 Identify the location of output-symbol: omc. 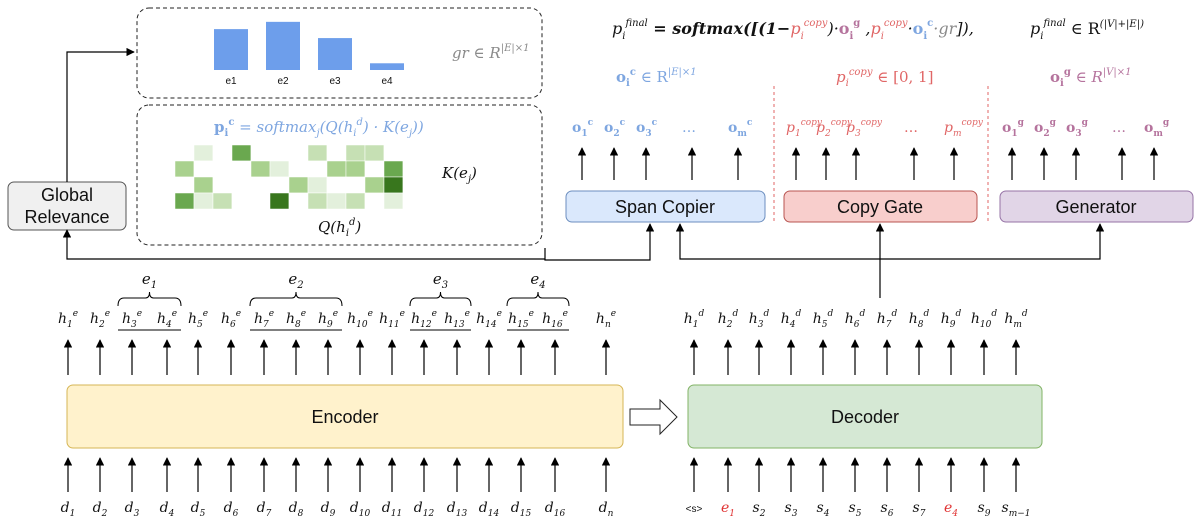
(740, 128).